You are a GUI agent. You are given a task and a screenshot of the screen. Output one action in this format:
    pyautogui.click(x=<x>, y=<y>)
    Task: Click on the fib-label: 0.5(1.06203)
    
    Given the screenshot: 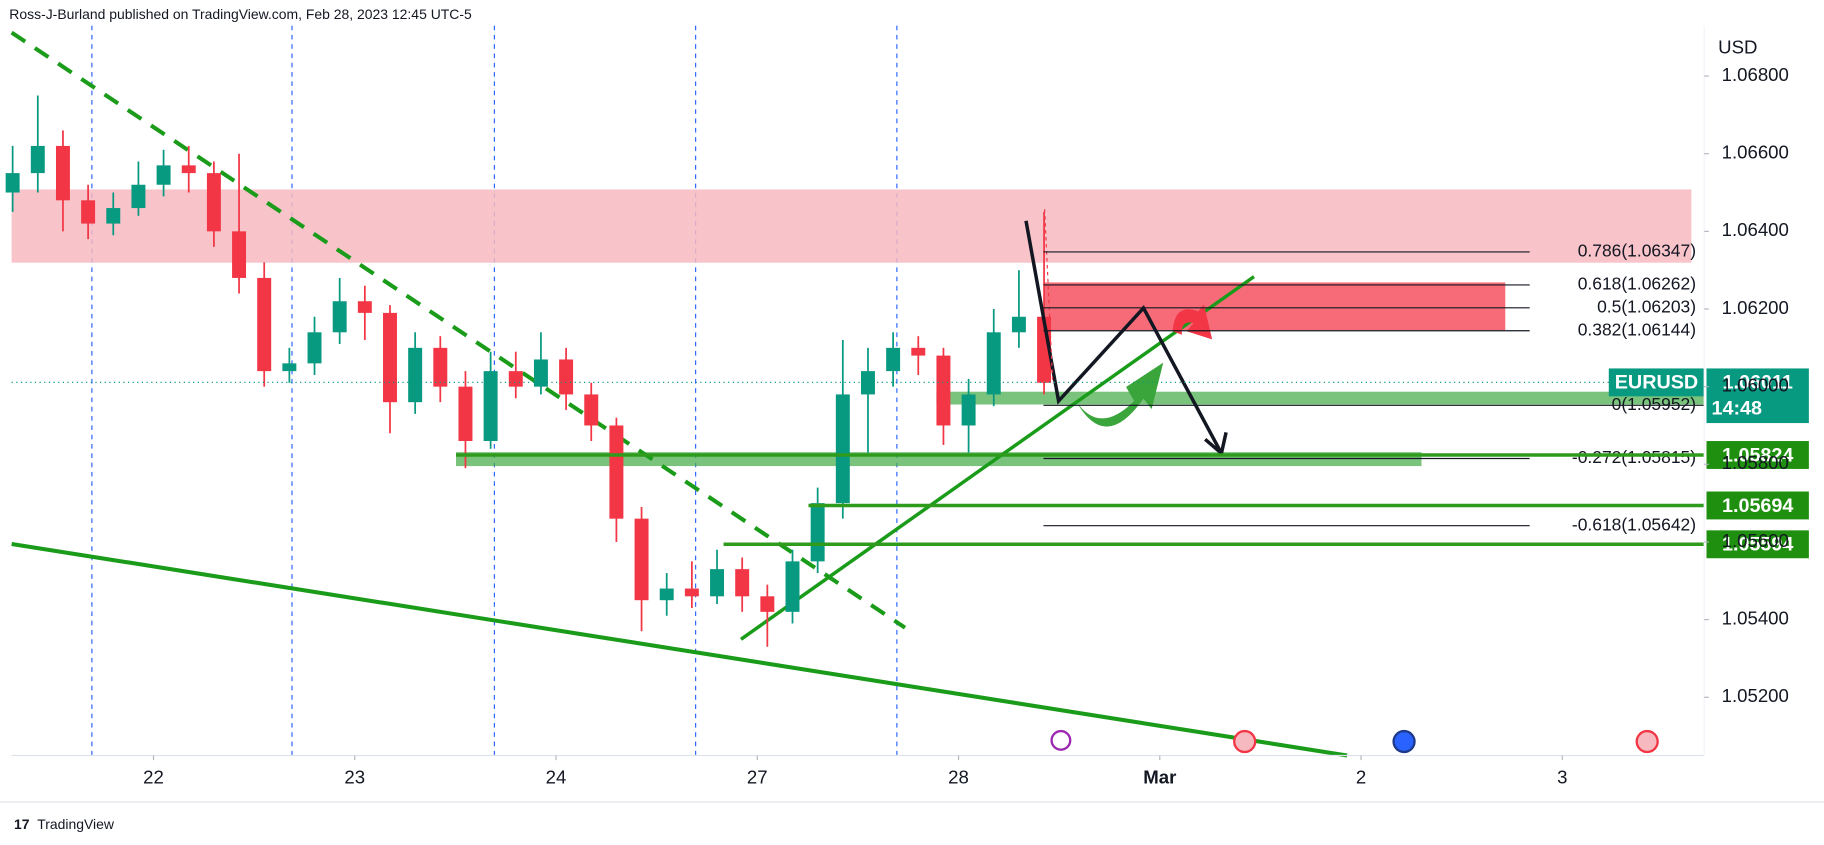 What is the action you would take?
    pyautogui.click(x=1646, y=306)
    